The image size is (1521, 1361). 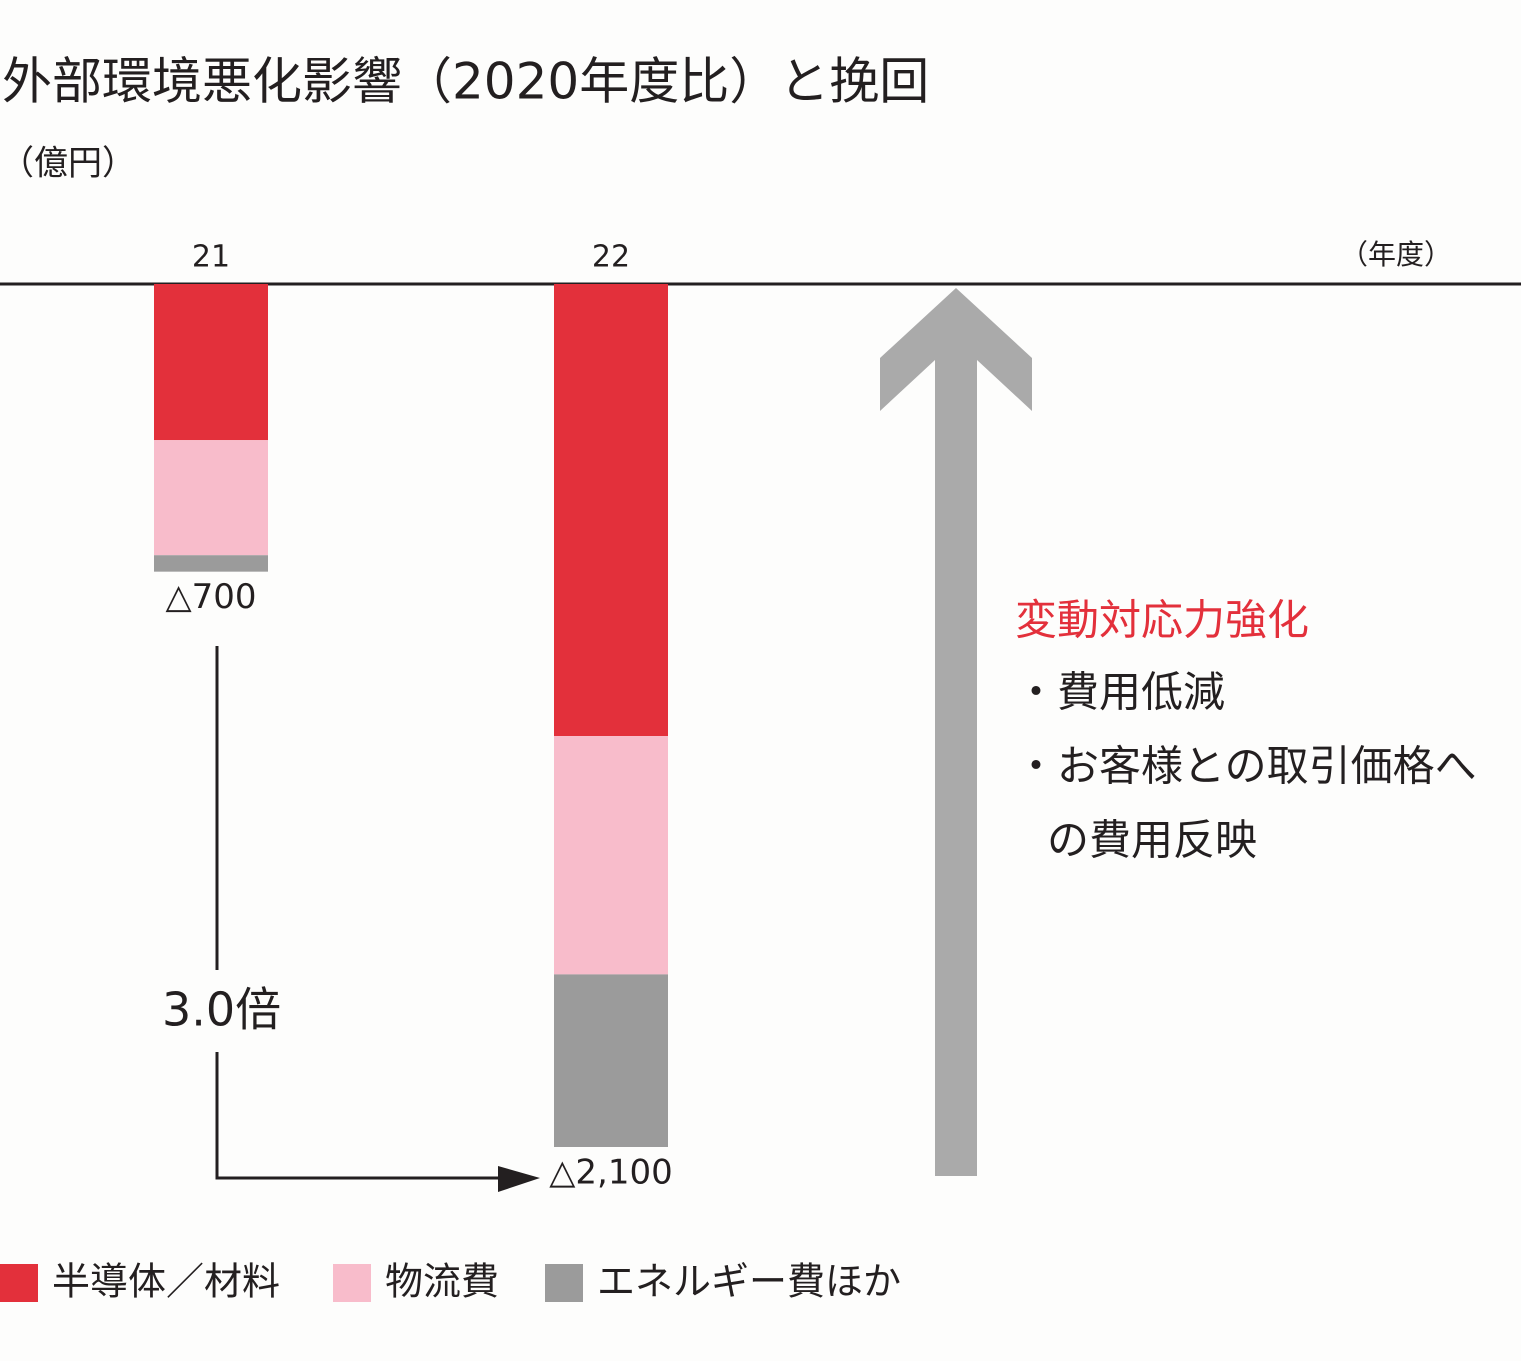 What do you see at coordinates (610, 1173) in the screenshot?
I see `total-label: △2,100` at bounding box center [610, 1173].